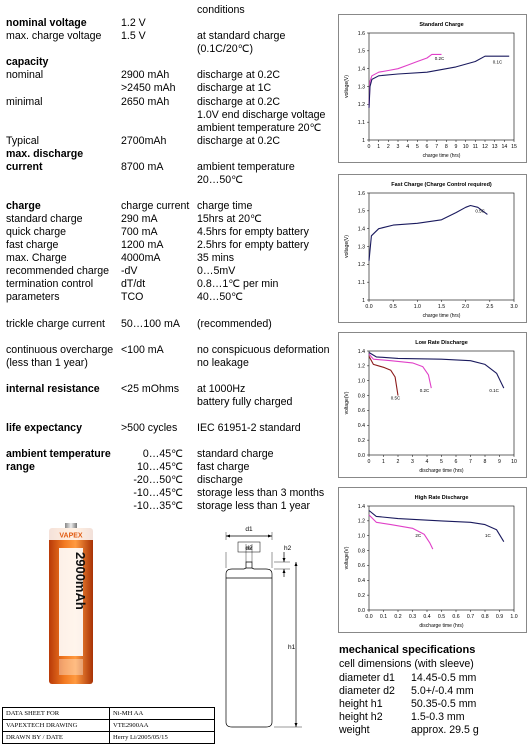 This screenshot has height=750, width=530. Describe the element at coordinates (45, 154) in the screenshot. I see `max-discharge-label: max. discharge` at that location.